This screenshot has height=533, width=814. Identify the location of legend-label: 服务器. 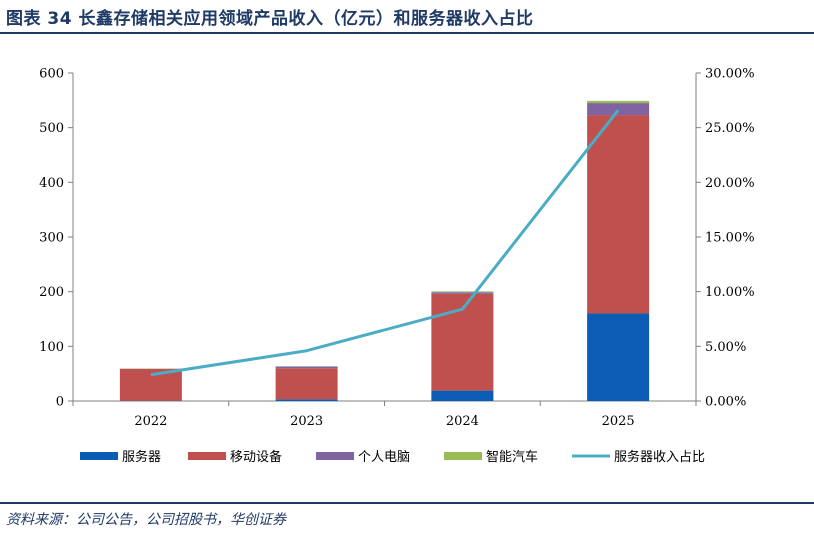
(141, 457).